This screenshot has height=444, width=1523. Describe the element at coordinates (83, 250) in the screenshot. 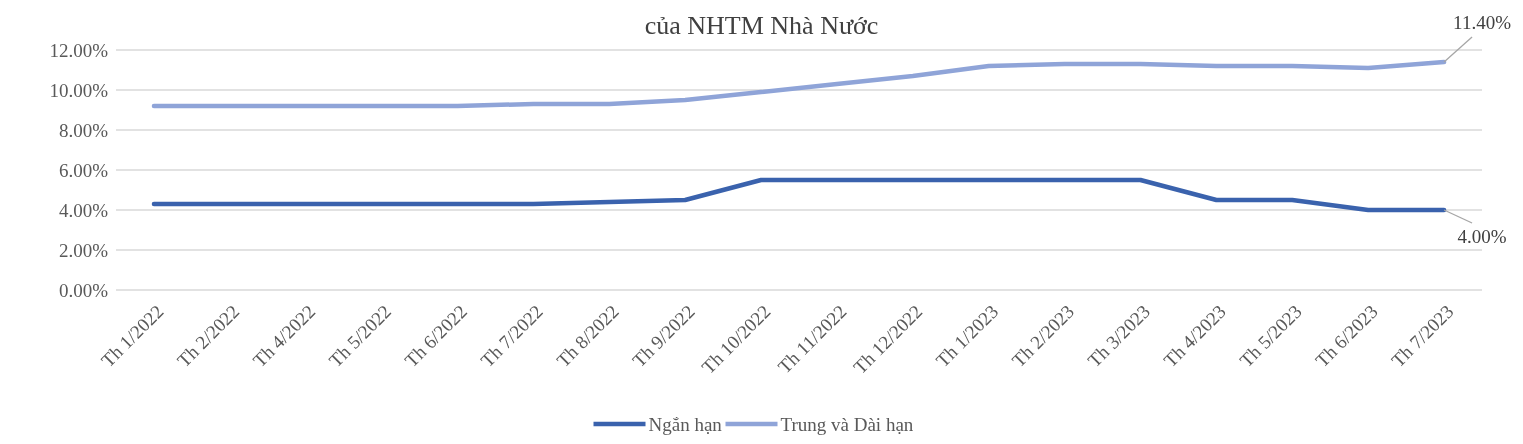

I see `y-tick-label: 2.00%` at that location.